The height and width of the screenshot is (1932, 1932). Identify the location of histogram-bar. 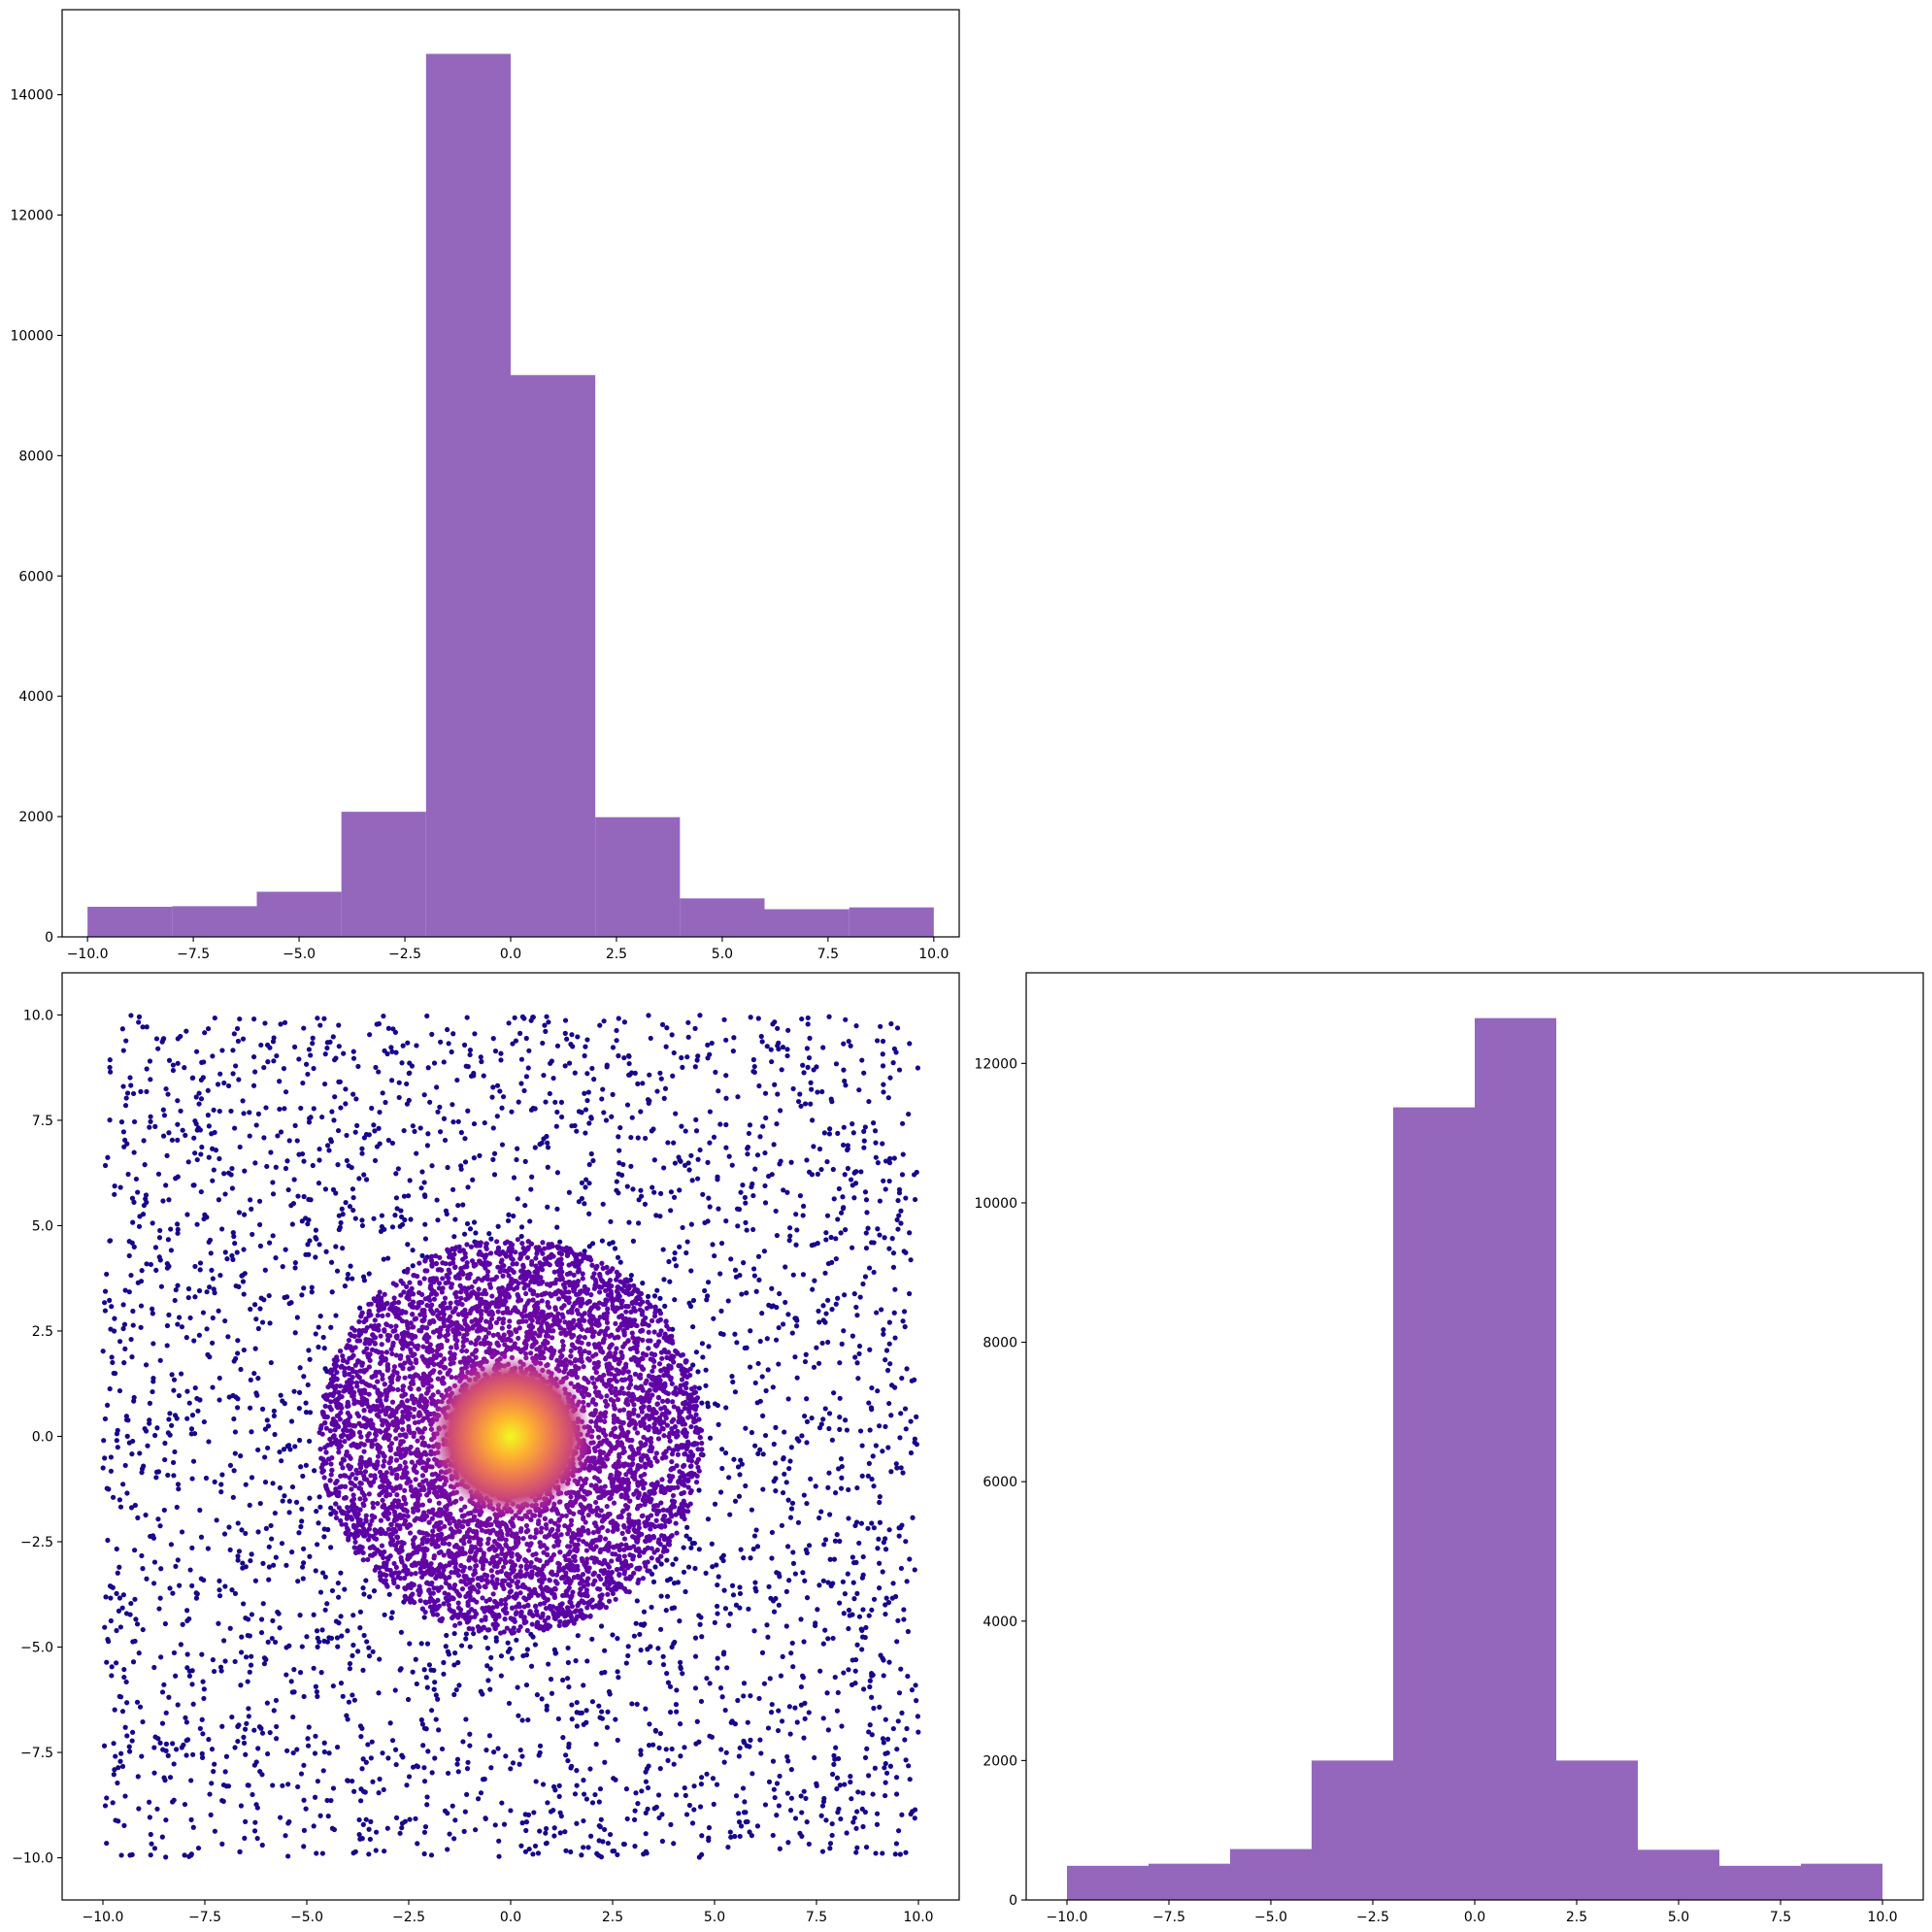
(214, 922).